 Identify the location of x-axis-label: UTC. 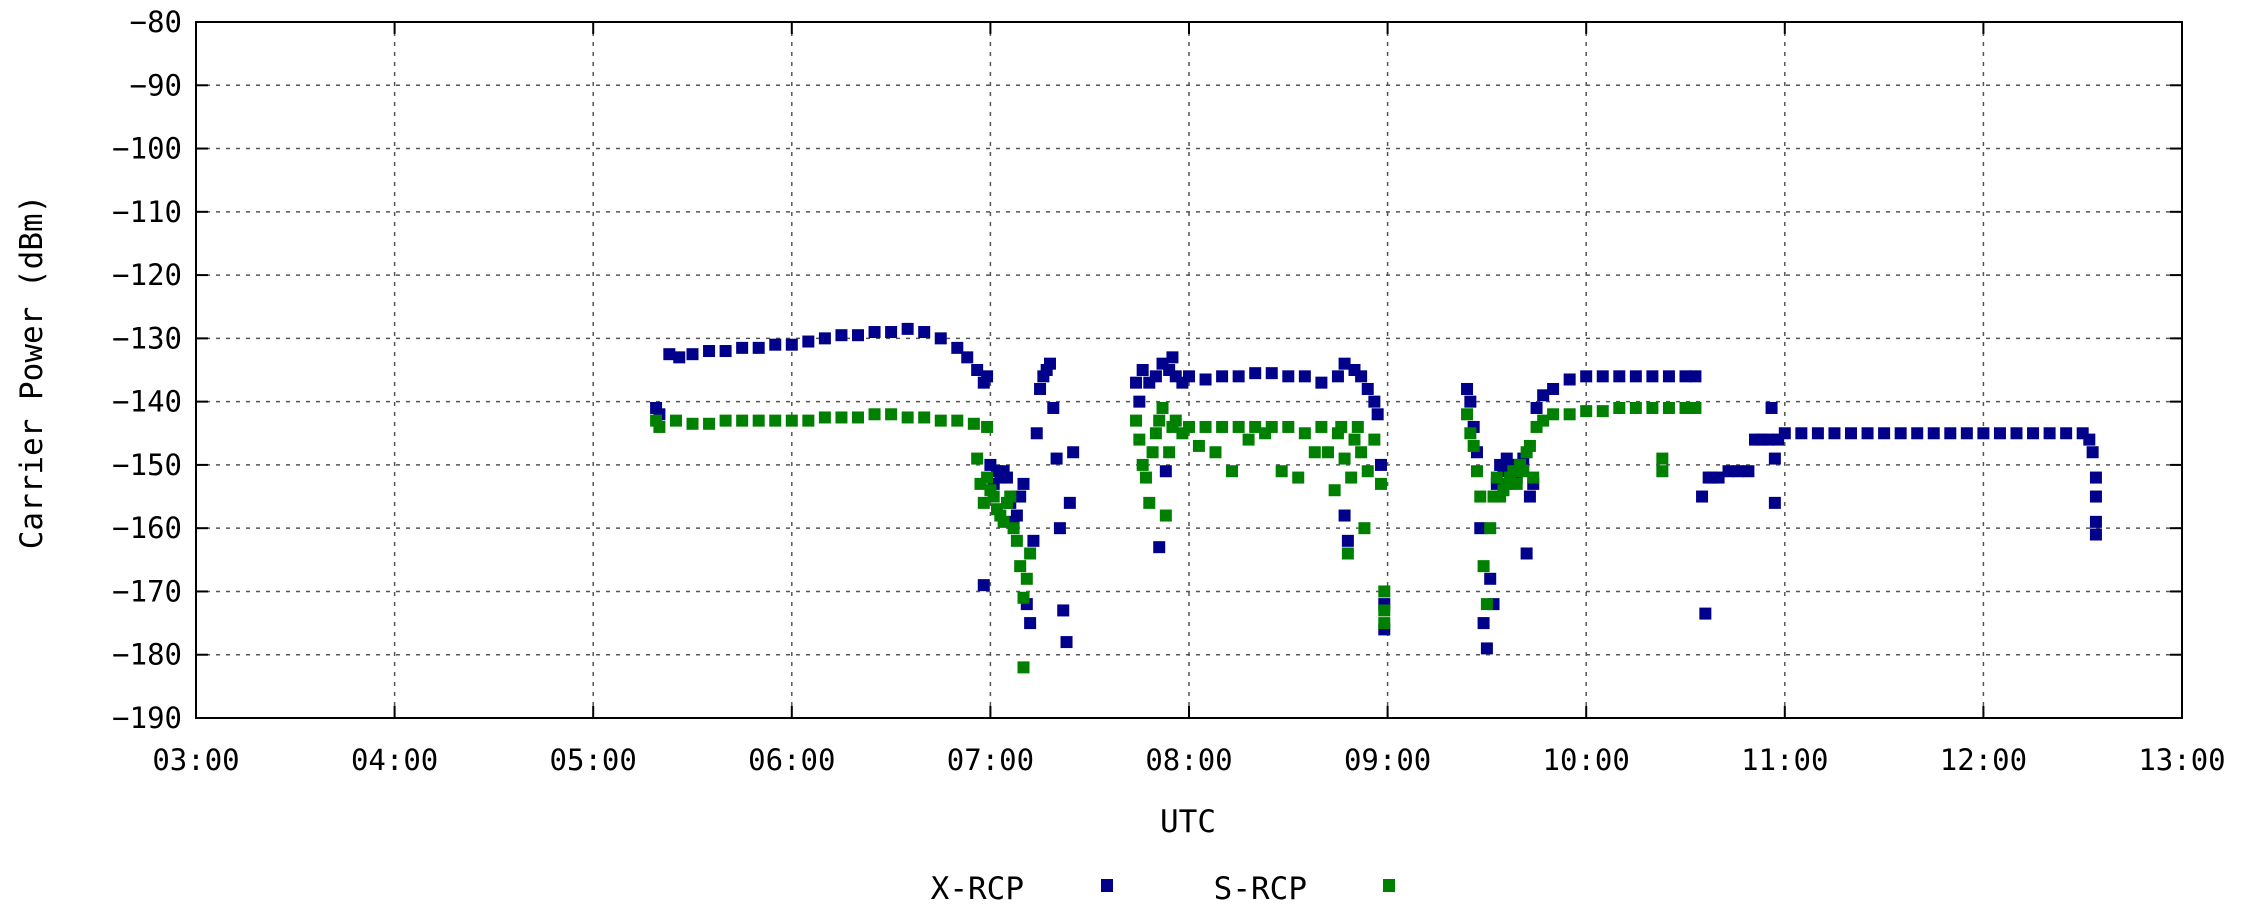
(1188, 822).